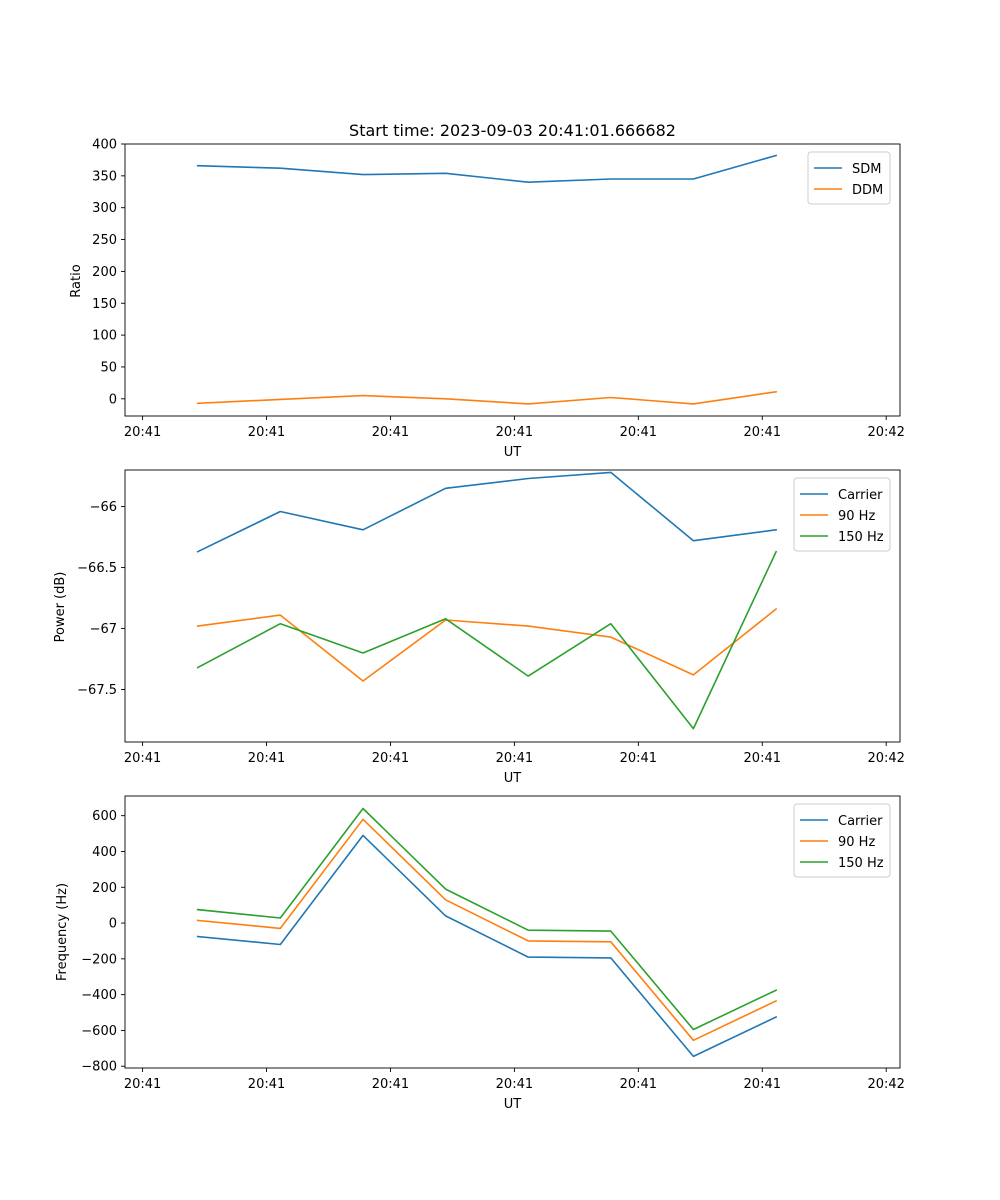 The height and width of the screenshot is (1200, 1000). Describe the element at coordinates (97, 690) in the screenshot. I see `y-tick-label: −67.5` at that location.